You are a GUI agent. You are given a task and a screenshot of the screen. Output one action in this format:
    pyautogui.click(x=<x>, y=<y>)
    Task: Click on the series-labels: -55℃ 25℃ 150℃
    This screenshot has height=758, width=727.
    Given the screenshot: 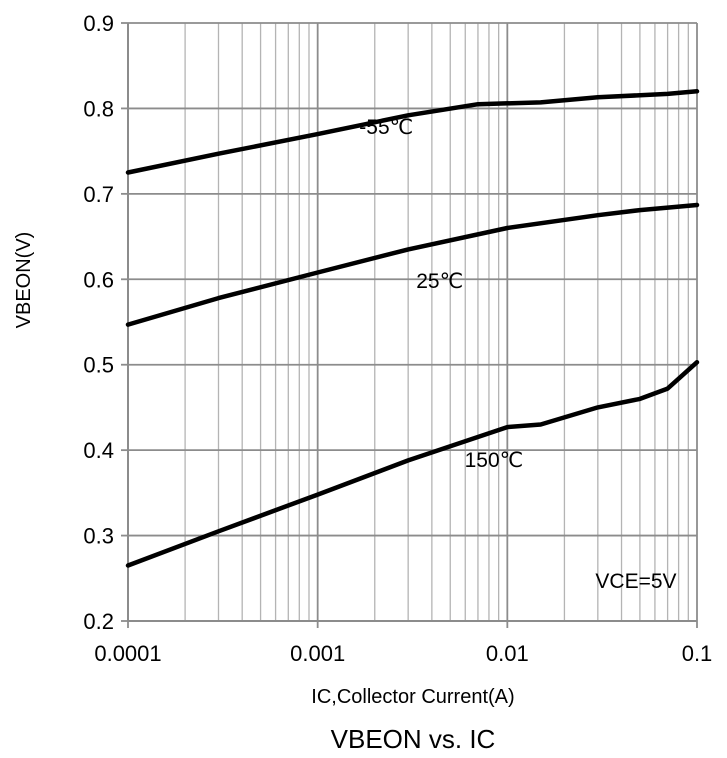 What is the action you would take?
    pyautogui.click(x=441, y=294)
    